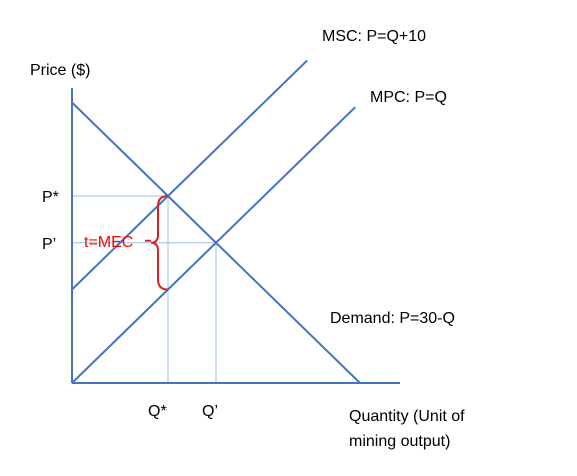 This screenshot has height=476, width=577. I want to click on guide-lines, so click(144, 289).